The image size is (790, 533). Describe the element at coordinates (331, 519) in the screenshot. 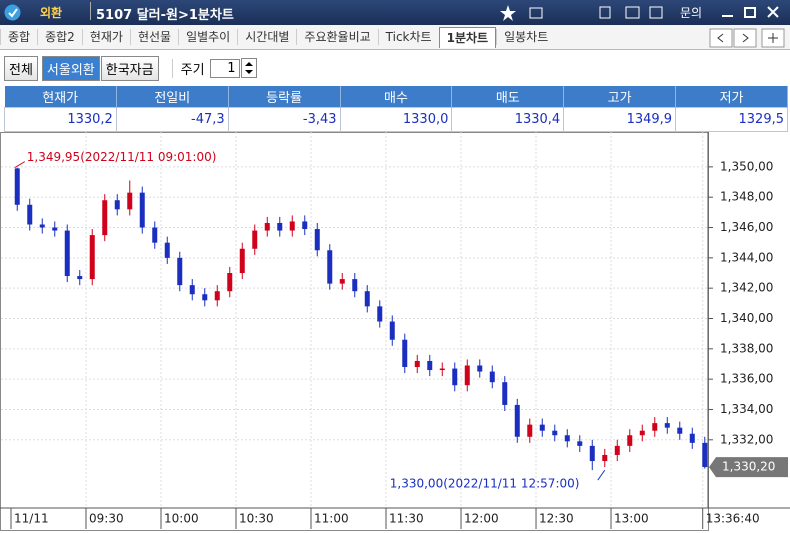

I see `x-tick-label: 11:00` at that location.